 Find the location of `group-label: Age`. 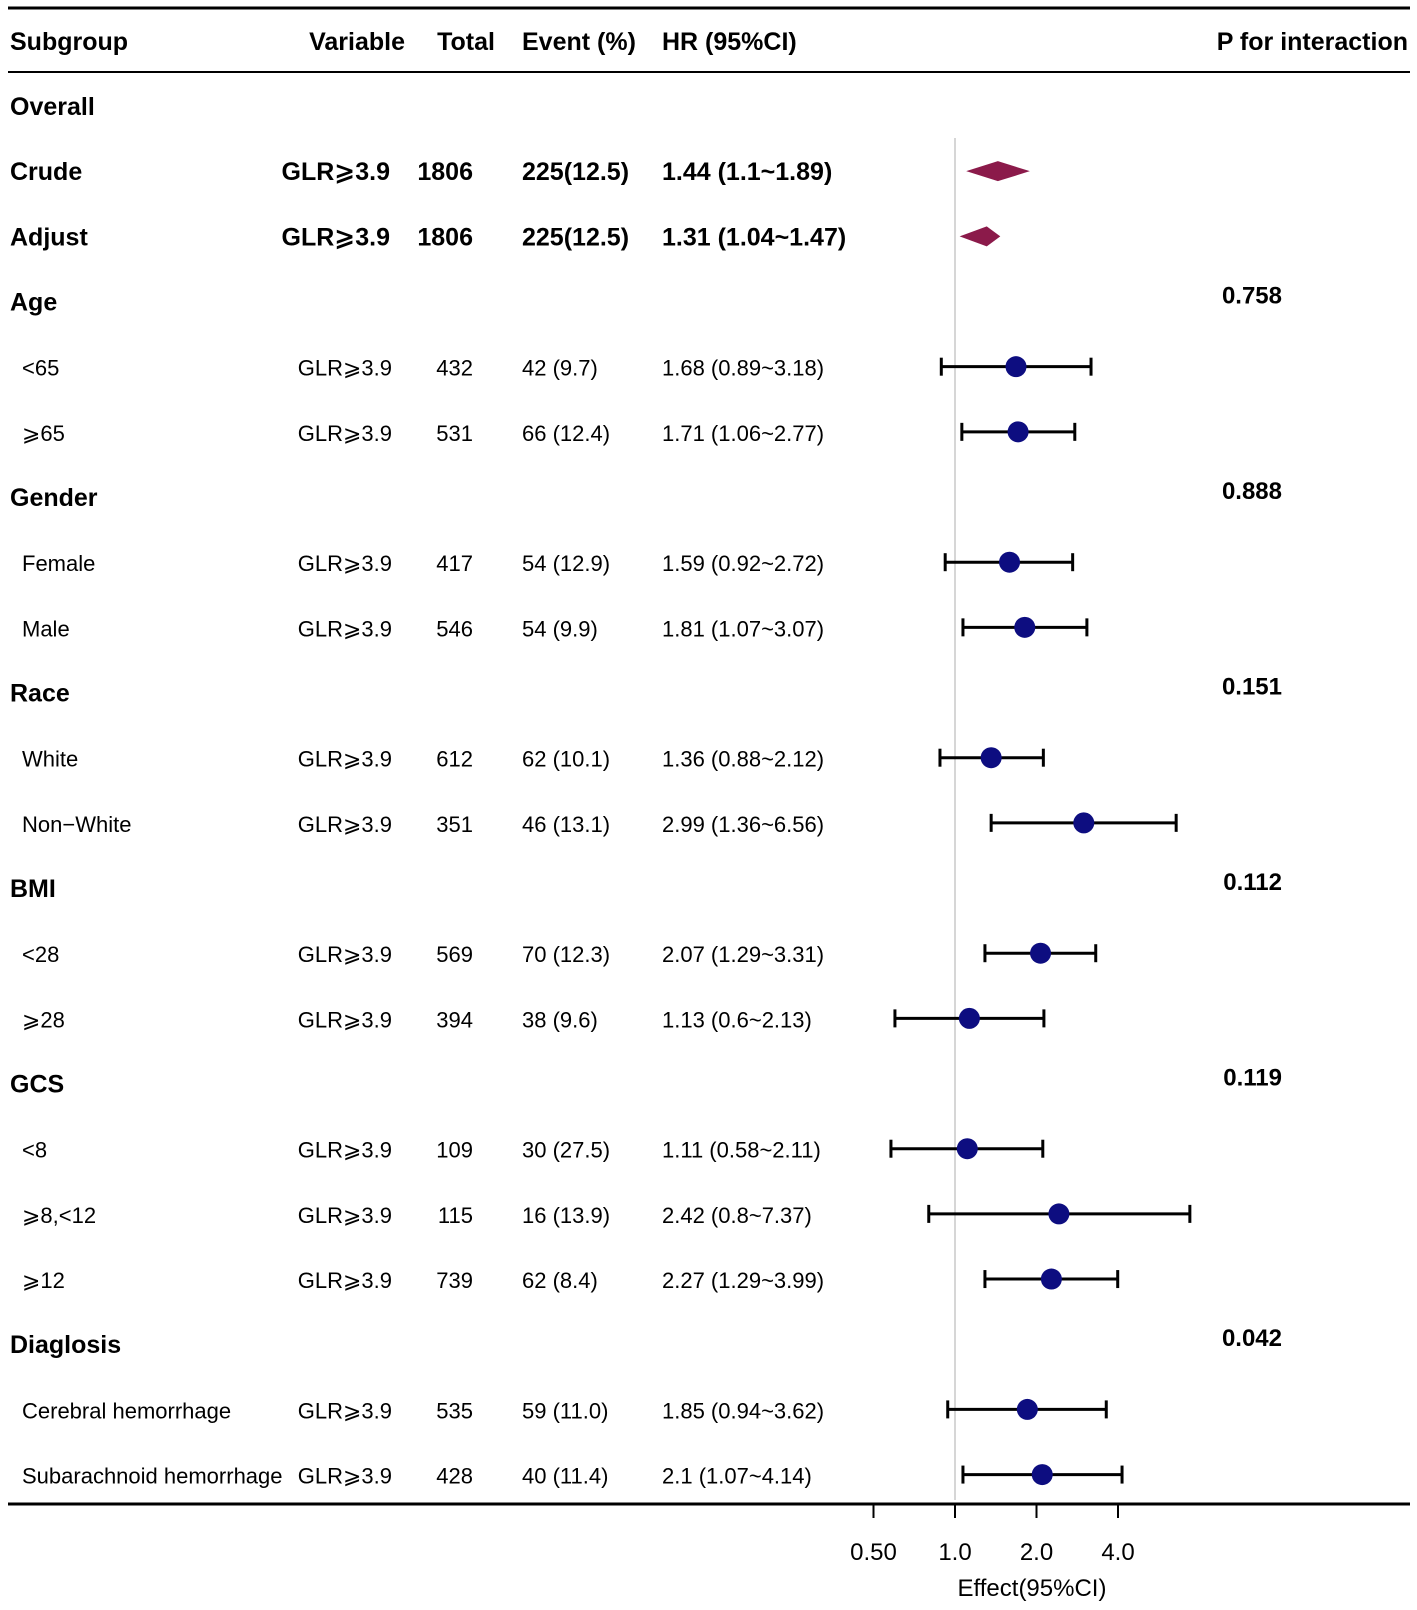

group-label: Age is located at coordinates (33, 303).